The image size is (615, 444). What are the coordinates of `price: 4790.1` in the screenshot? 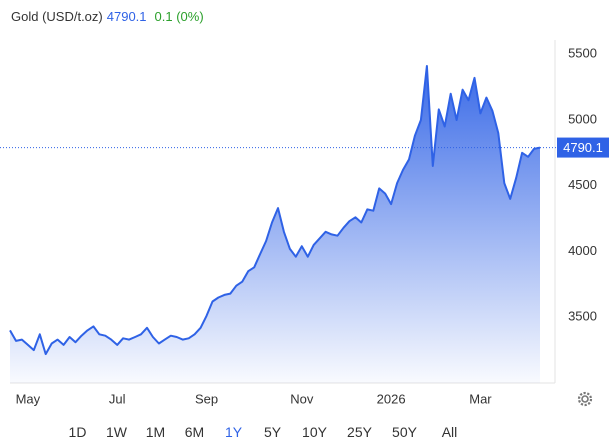 It's located at (126, 16).